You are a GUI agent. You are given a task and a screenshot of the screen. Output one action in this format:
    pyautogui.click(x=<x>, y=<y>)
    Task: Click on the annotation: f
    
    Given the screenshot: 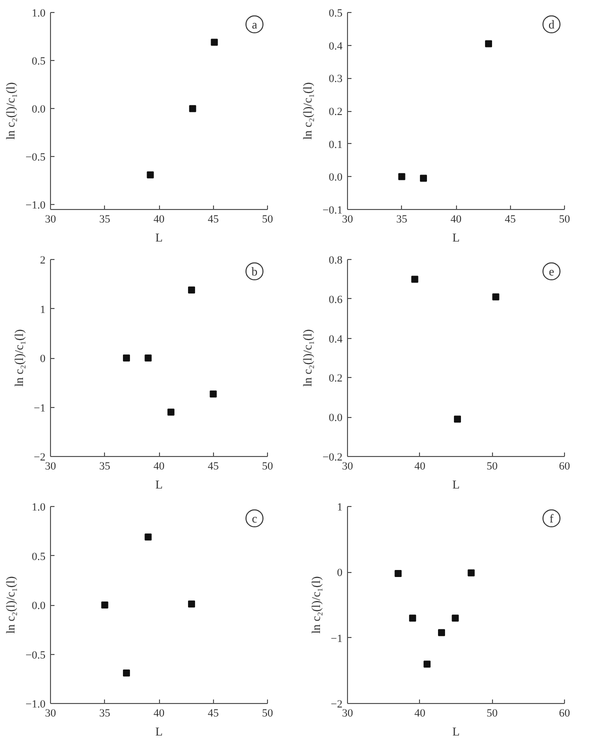 What is the action you would take?
    pyautogui.click(x=551, y=518)
    